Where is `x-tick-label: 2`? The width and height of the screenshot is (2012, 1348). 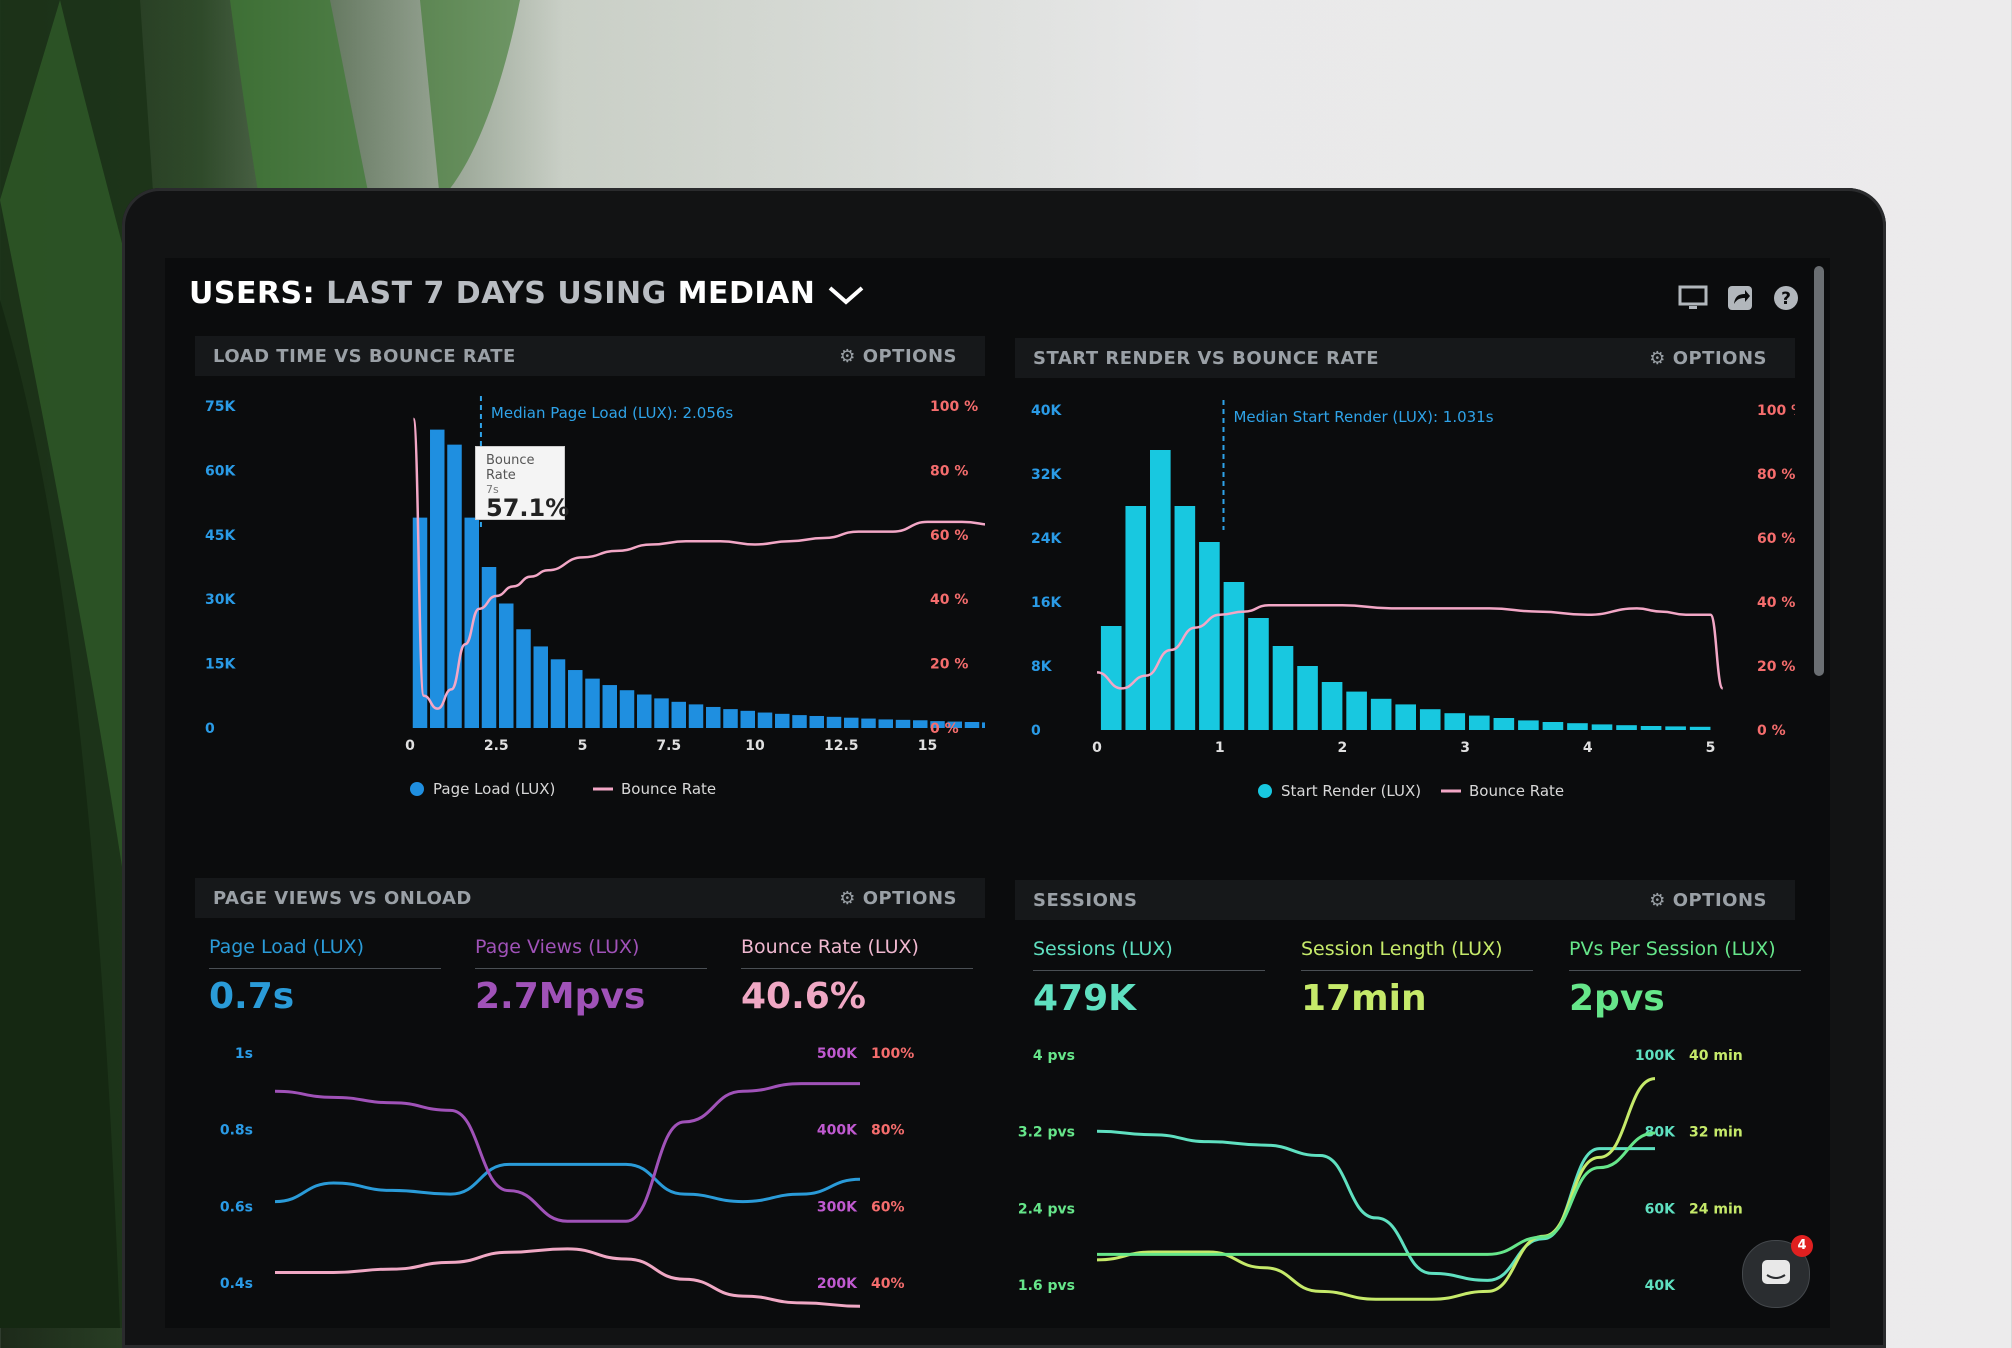 x-tick-label: 2 is located at coordinates (1343, 748).